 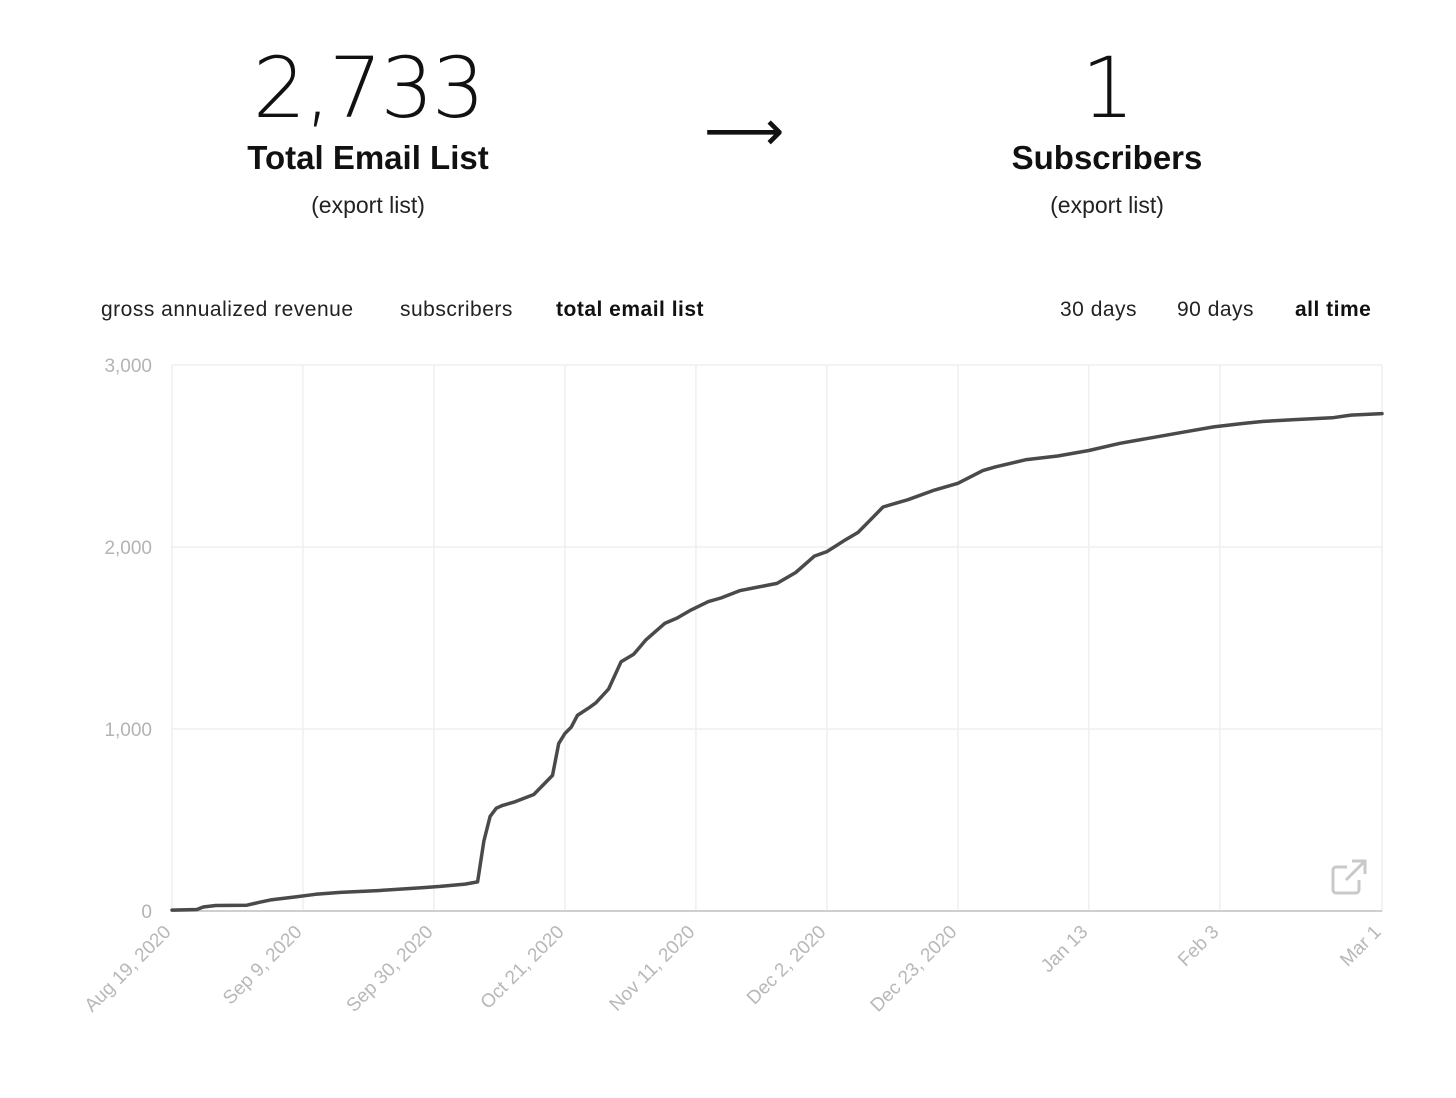 I want to click on range-30-days: 30 days, so click(x=1099, y=309).